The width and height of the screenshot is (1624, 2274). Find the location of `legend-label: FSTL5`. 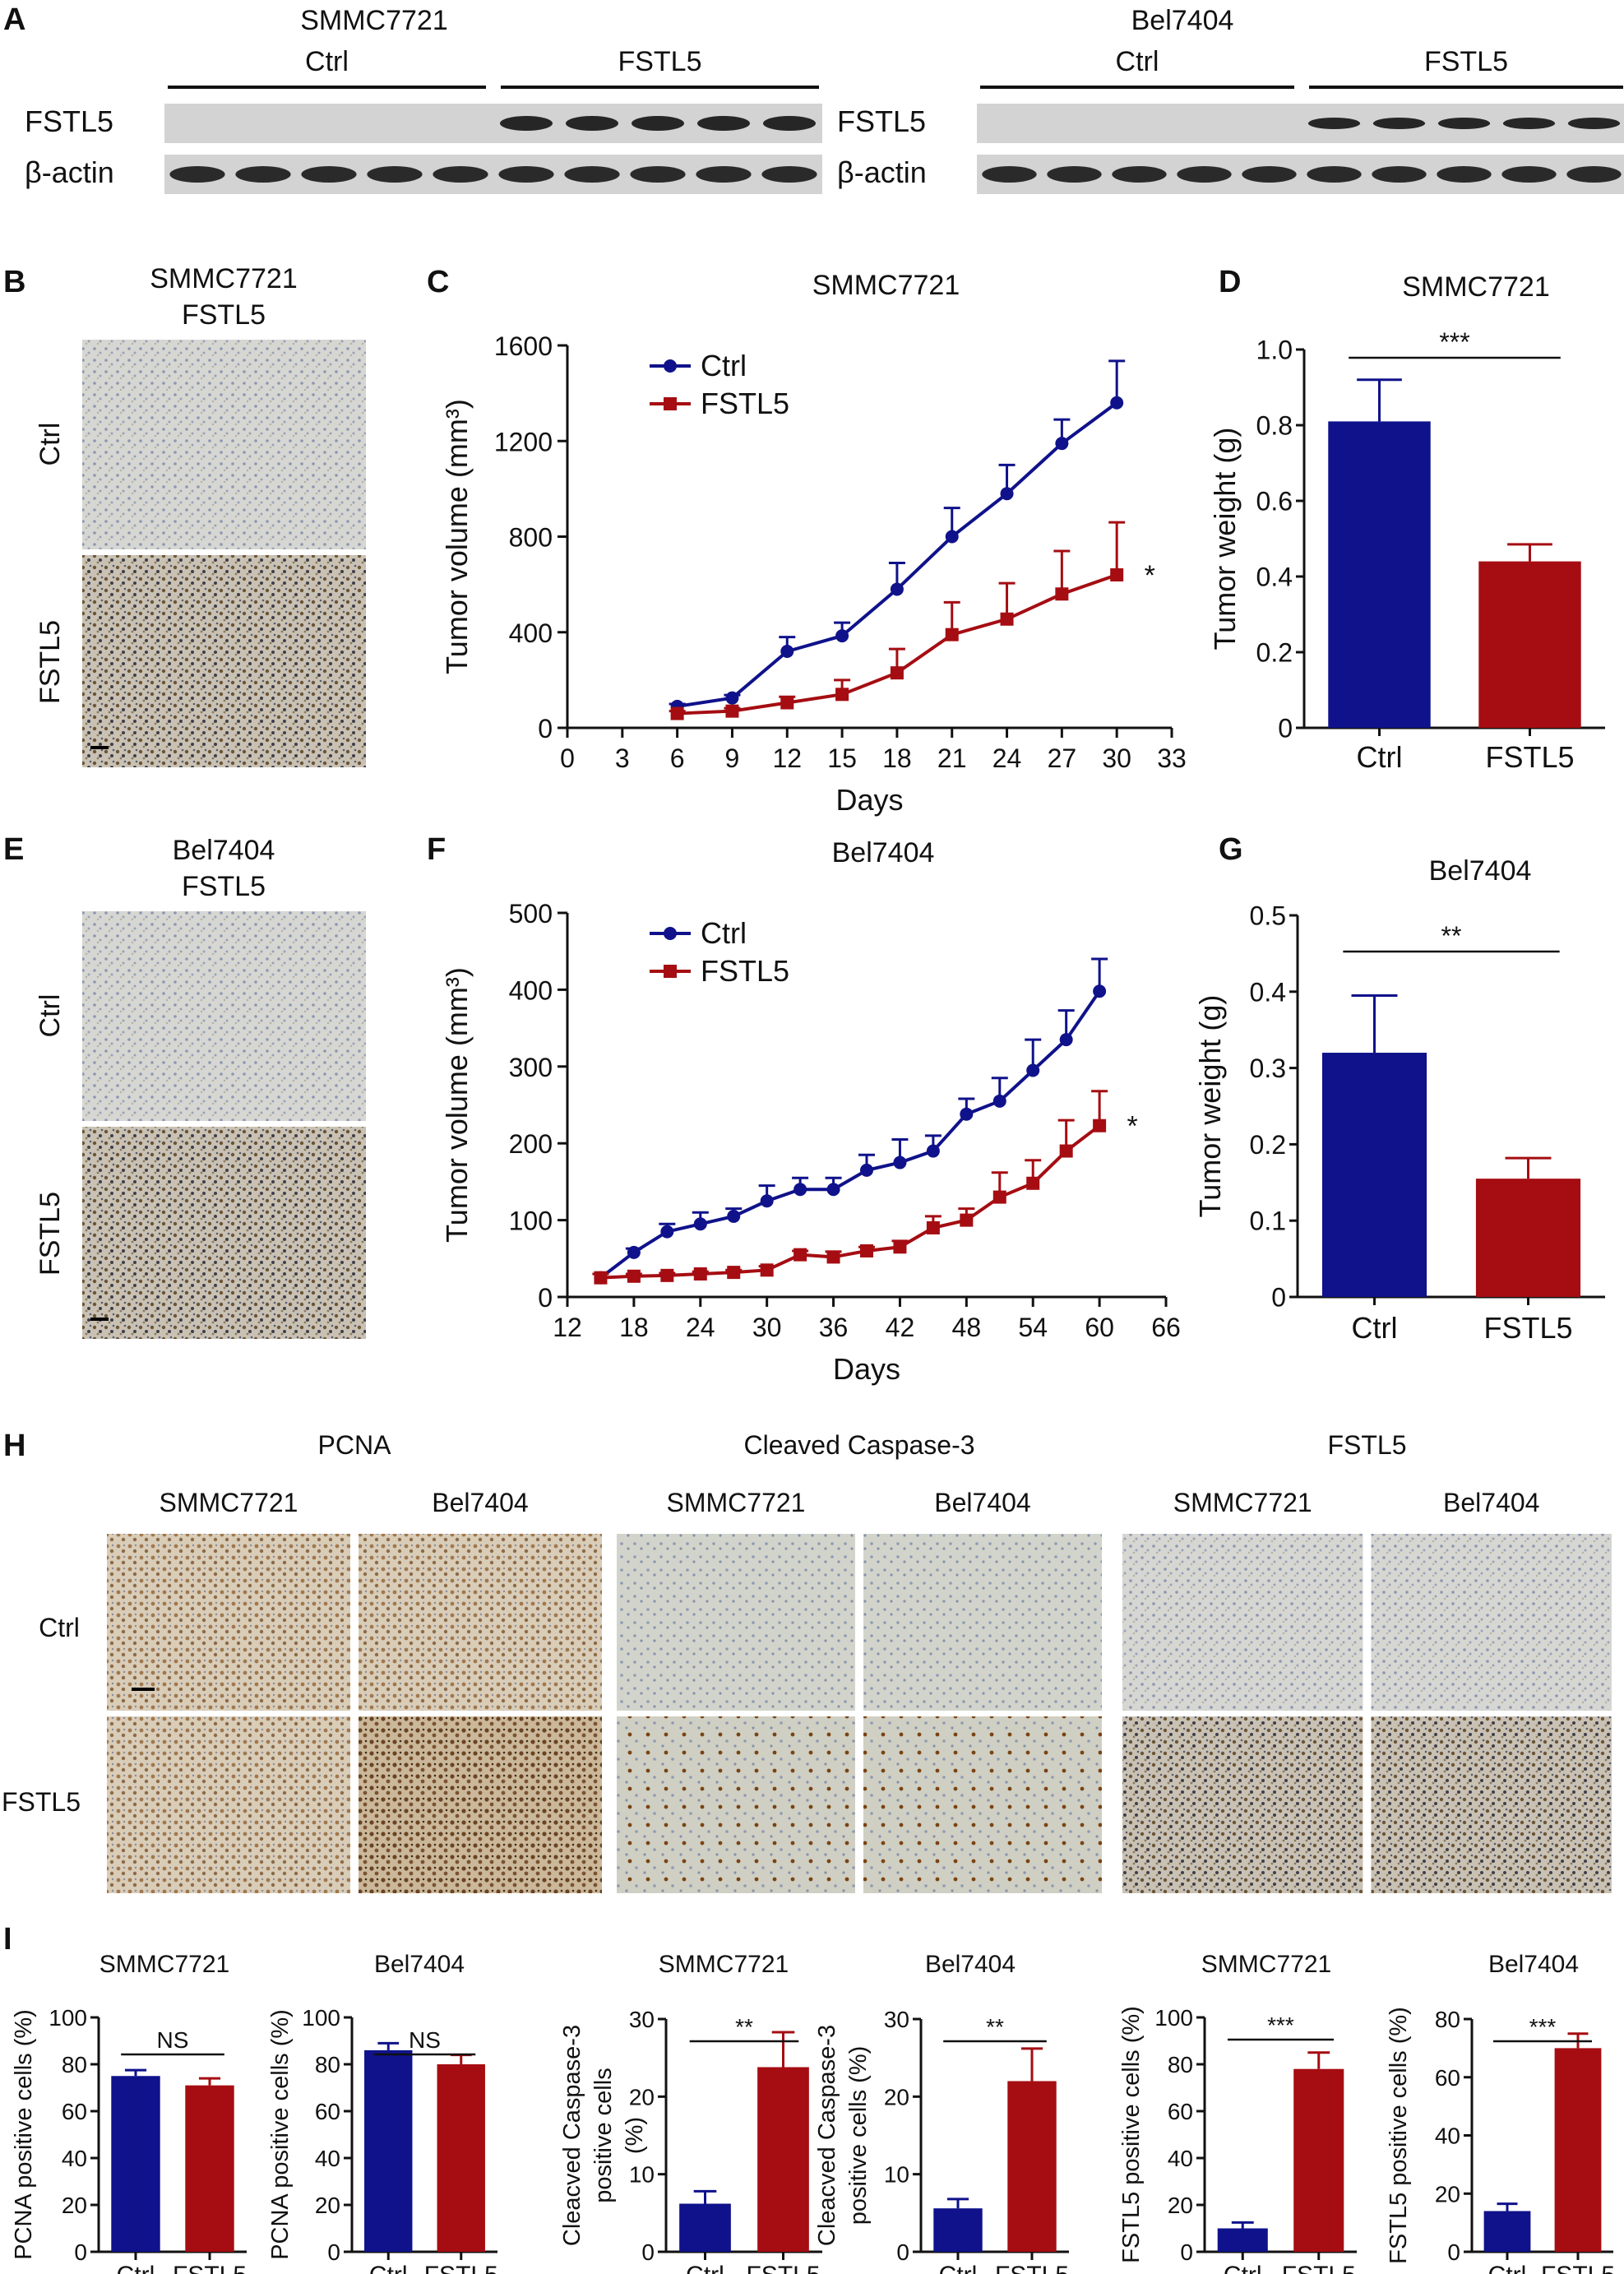

legend-label: FSTL5 is located at coordinates (745, 404).